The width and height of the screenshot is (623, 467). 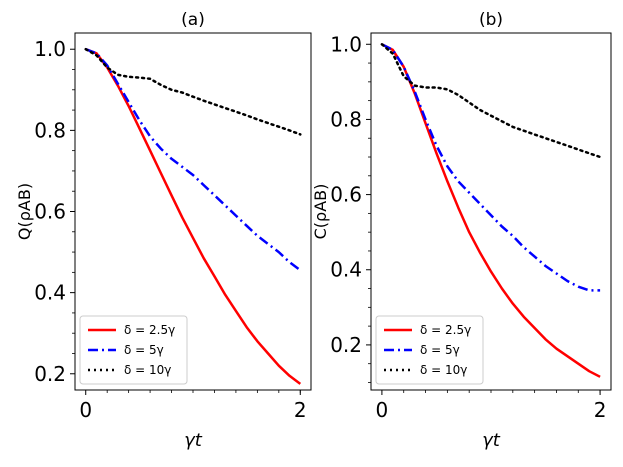 I want to click on legend-box-a, so click(x=133, y=350).